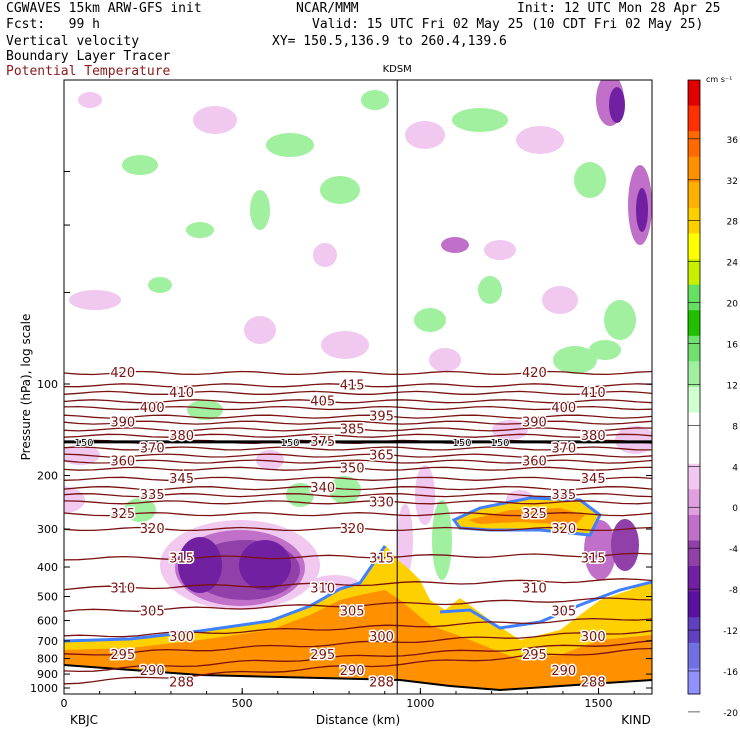 The height and width of the screenshot is (740, 740). I want to click on theta-contour-label: 325, so click(534, 514).